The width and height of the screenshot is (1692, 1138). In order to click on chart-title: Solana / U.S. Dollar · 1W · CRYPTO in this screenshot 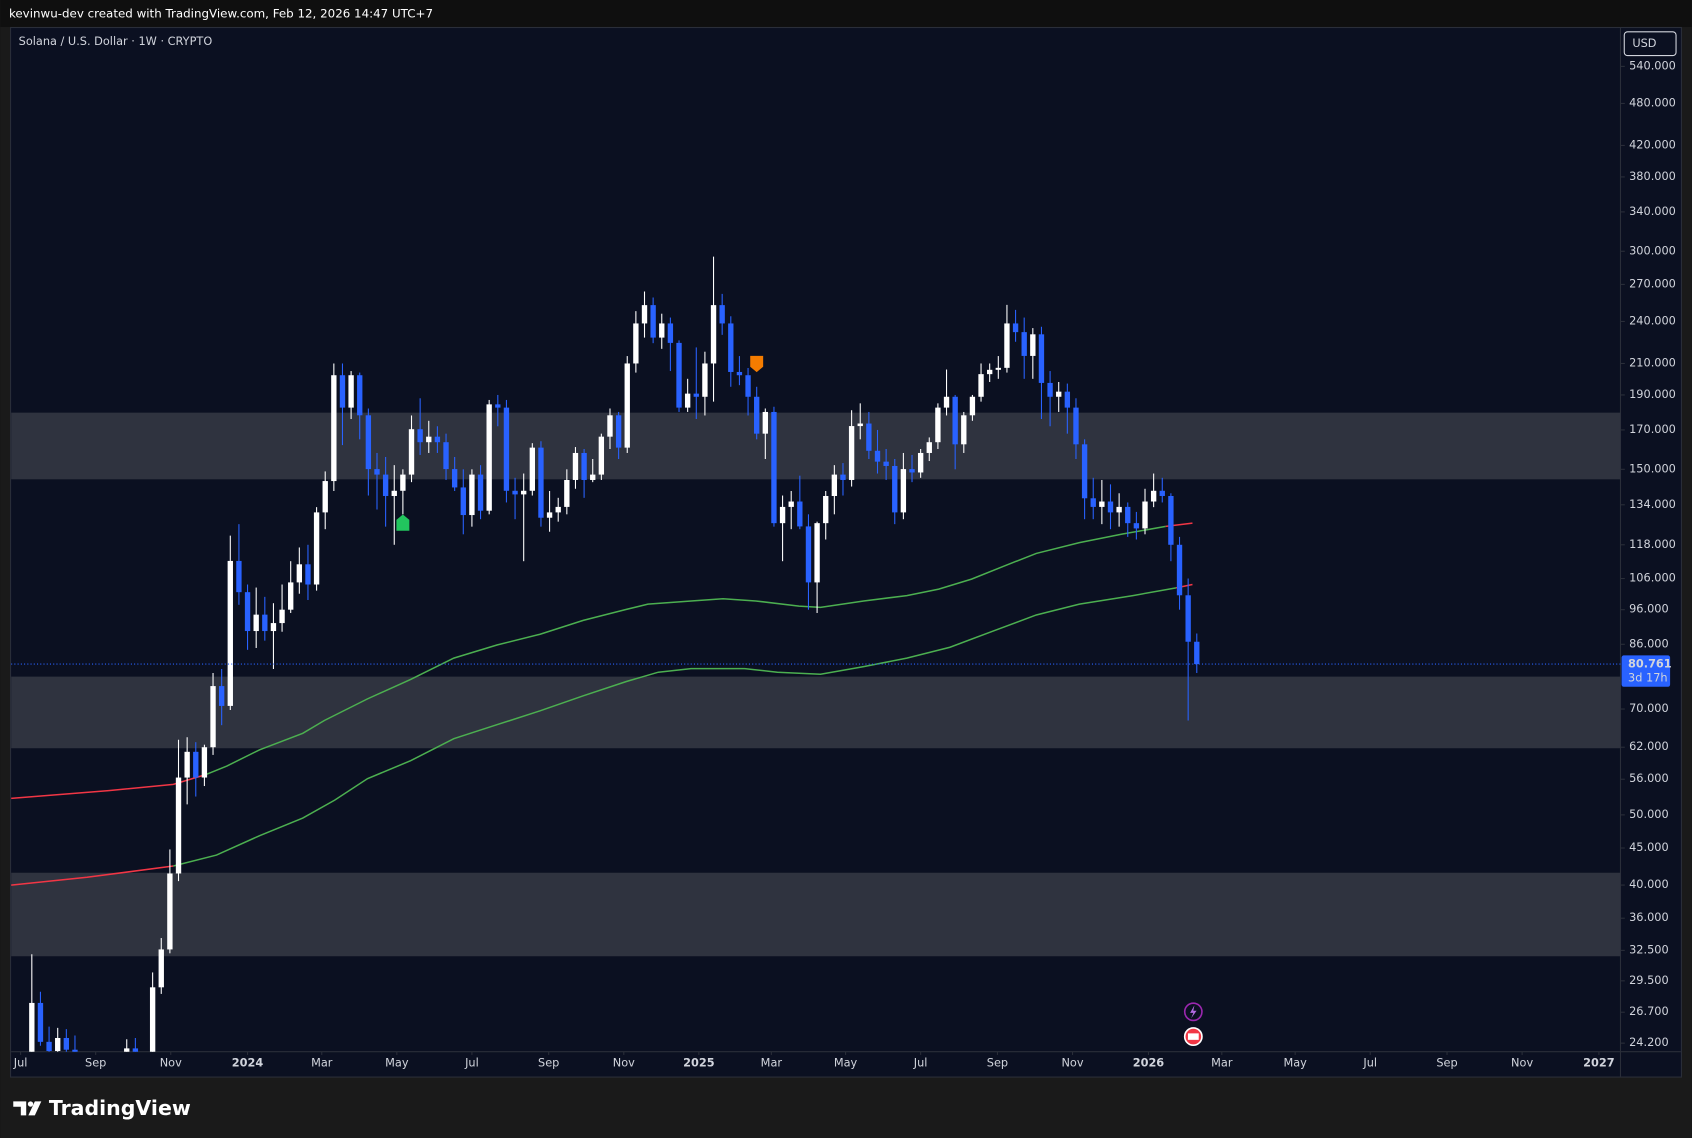, I will do `click(116, 41)`.